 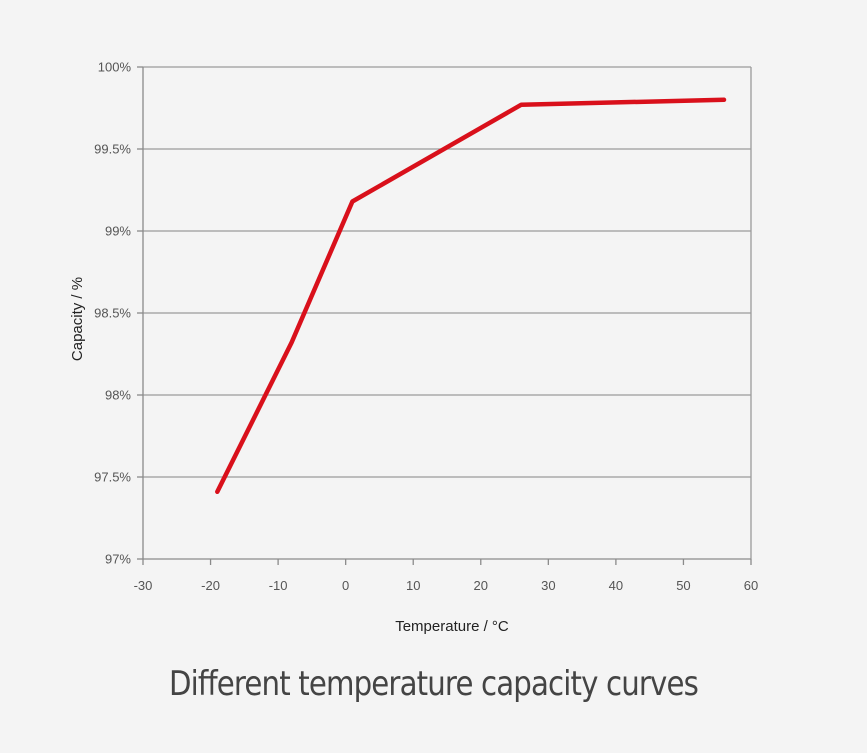 What do you see at coordinates (683, 585) in the screenshot?
I see `x-tick-label: 50` at bounding box center [683, 585].